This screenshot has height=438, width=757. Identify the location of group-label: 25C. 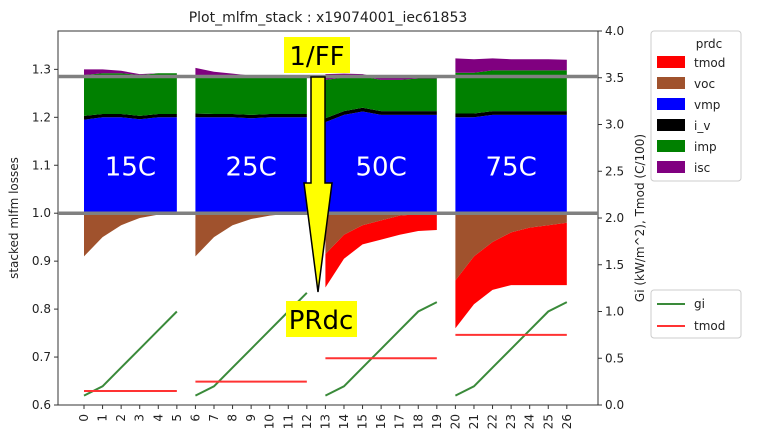
(251, 167).